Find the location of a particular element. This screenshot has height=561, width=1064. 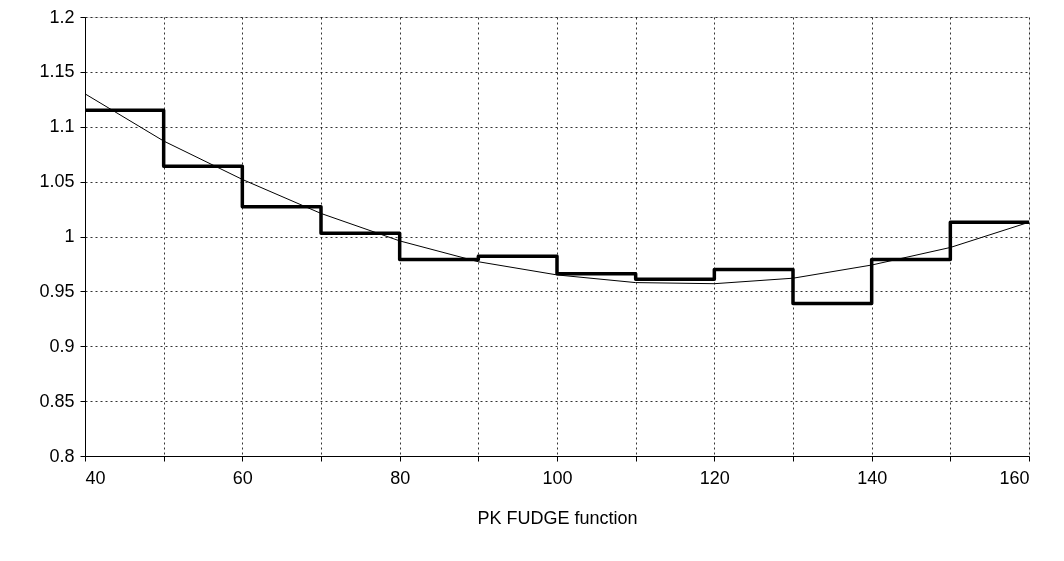

y-tick-label: 1.05 is located at coordinates (57, 181).